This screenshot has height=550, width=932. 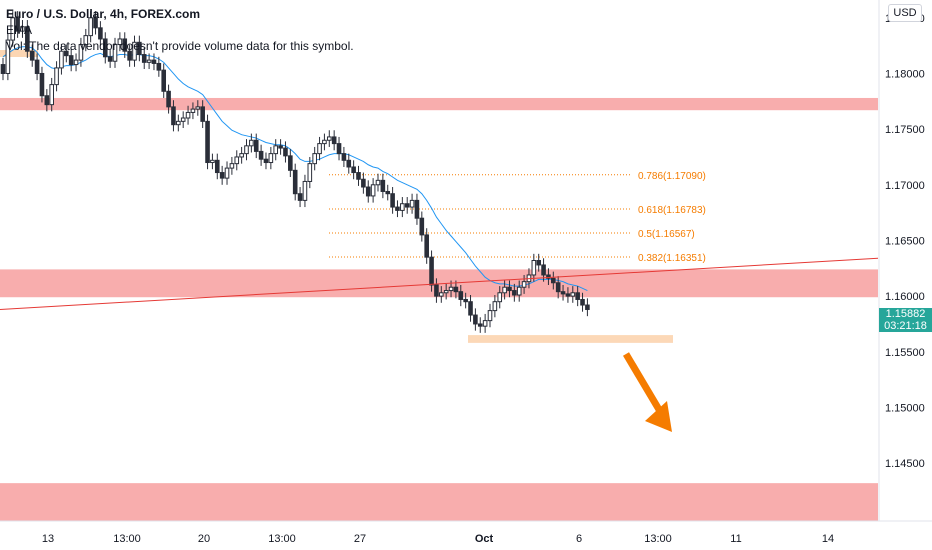 What do you see at coordinates (905, 353) in the screenshot?
I see `y-tick-label-6: 1.15500` at bounding box center [905, 353].